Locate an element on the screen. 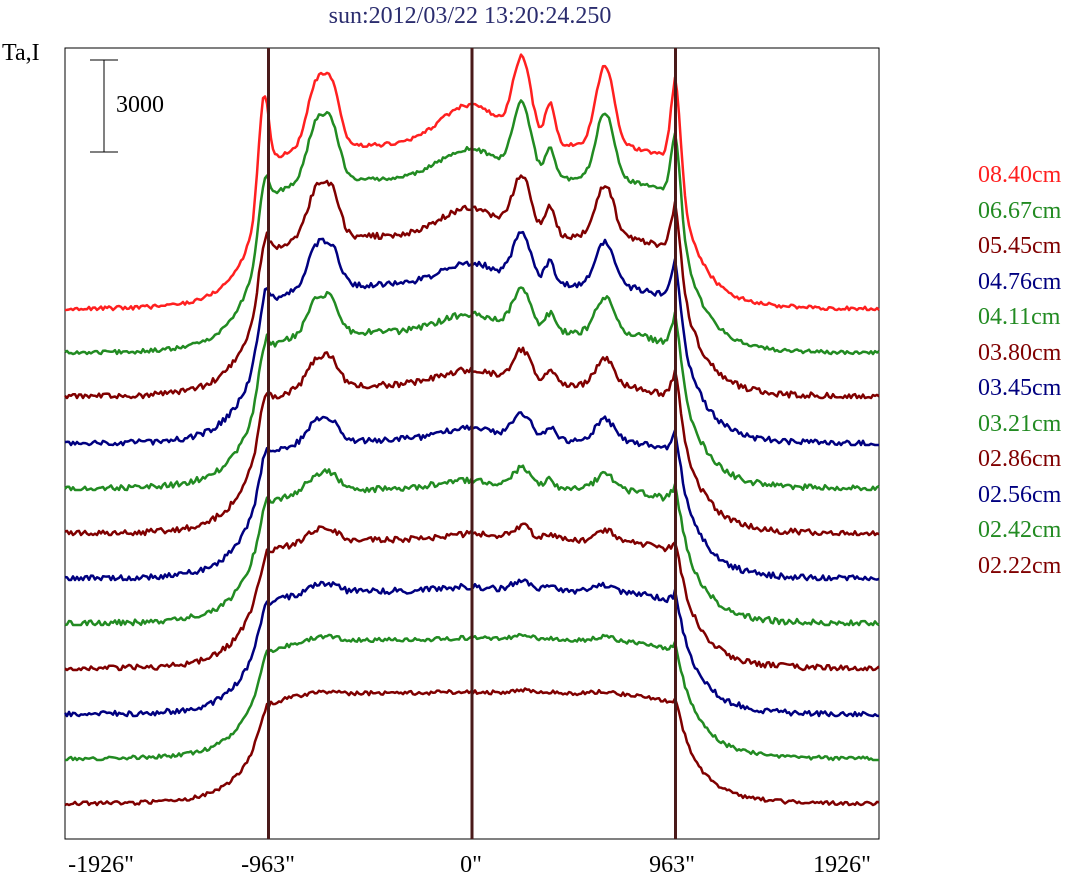  x-tick-label: 0" is located at coordinates (471, 865).